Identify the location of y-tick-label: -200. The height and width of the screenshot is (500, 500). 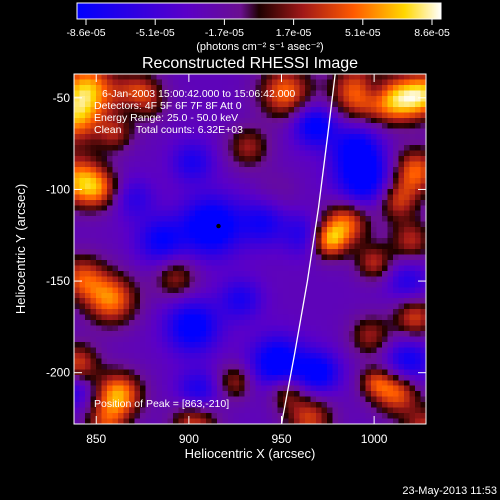
(58, 373).